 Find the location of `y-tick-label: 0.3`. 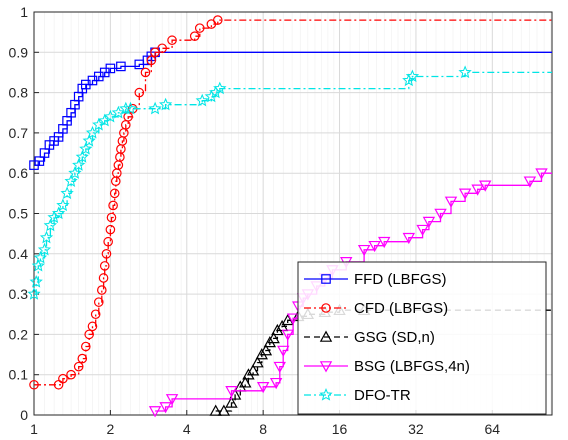

y-tick-label: 0.3 is located at coordinates (19, 294).